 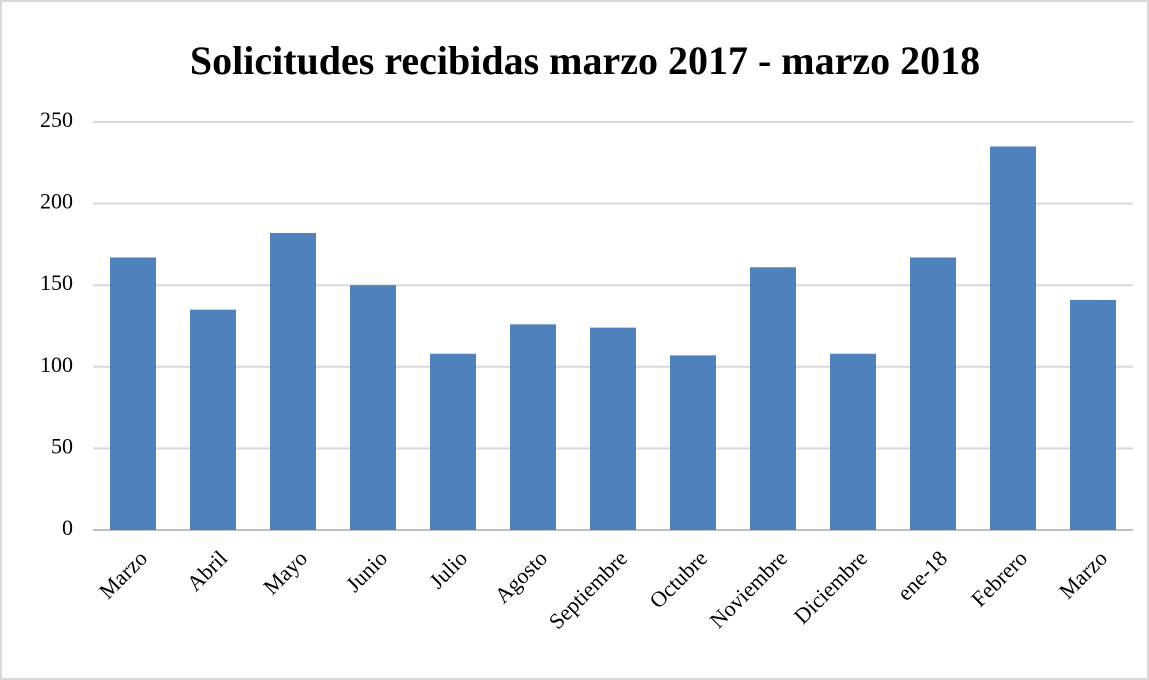 I want to click on y-tick-label: 0, so click(x=67, y=527).